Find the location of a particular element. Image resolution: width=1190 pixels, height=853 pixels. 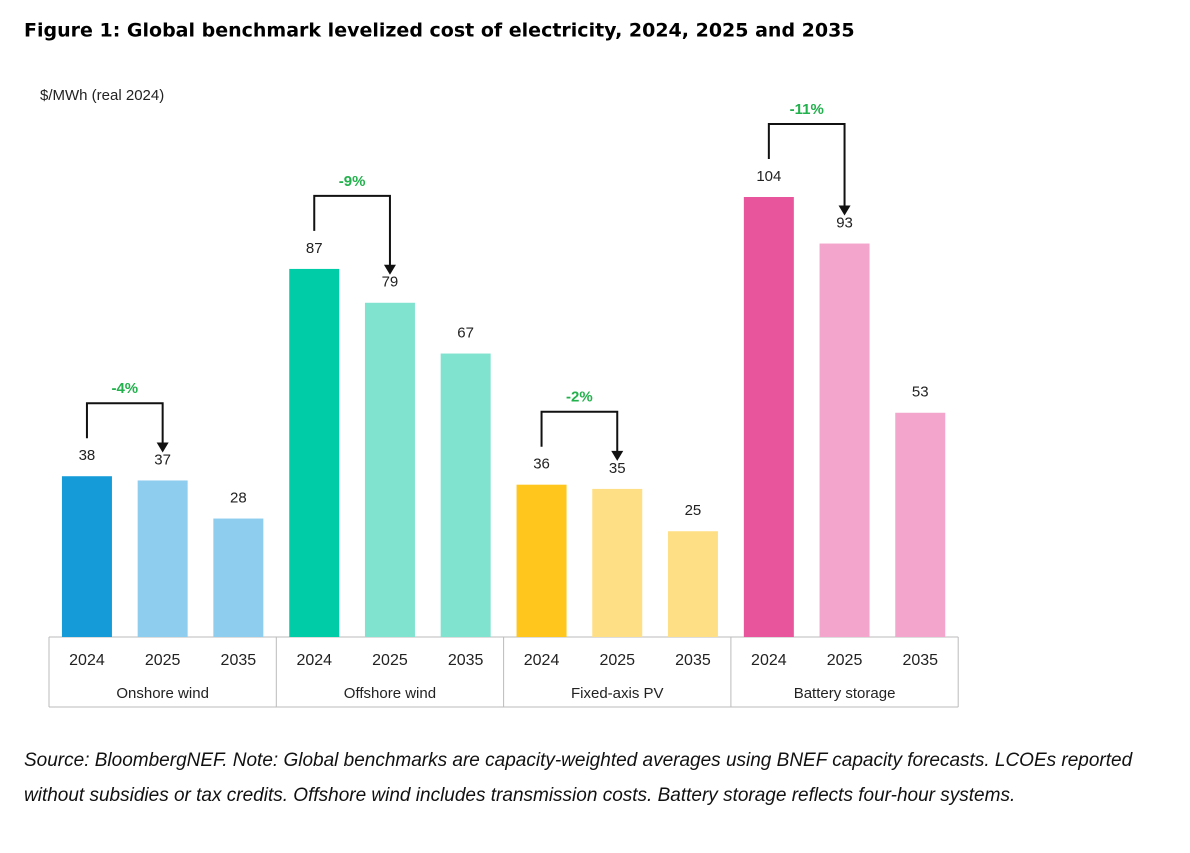

group-label: Fixed-axis PV is located at coordinates (617, 693).